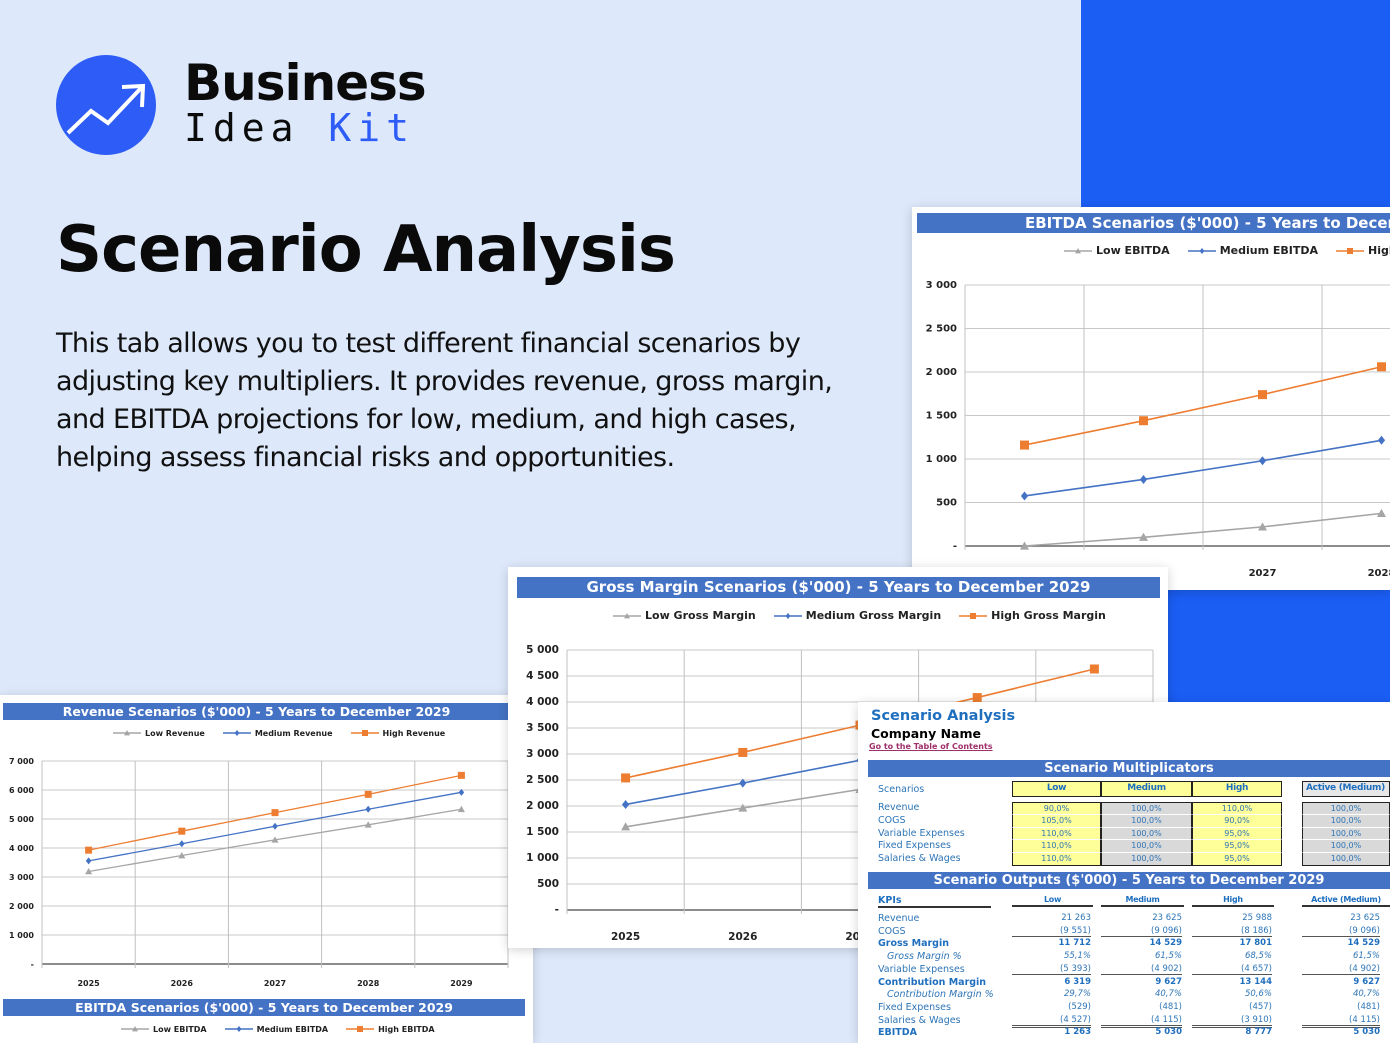 Image resolution: width=1390 pixels, height=1043 pixels. Describe the element at coordinates (1203, 406) in the screenshot. I see `series-line-high-ebitda` at that location.